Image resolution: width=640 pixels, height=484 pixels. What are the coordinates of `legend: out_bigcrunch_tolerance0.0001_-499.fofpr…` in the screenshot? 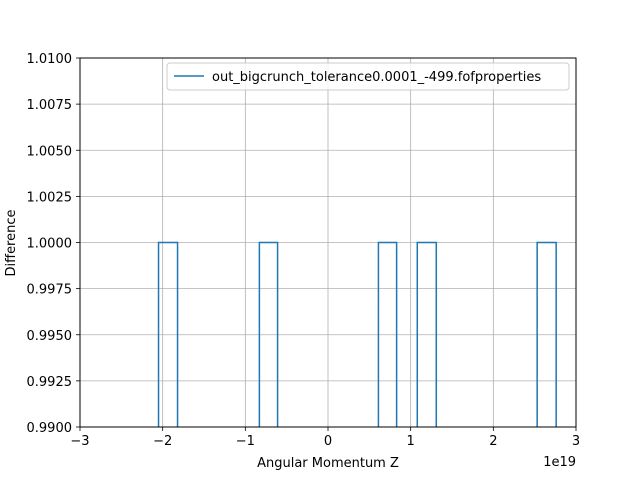 It's located at (368, 76).